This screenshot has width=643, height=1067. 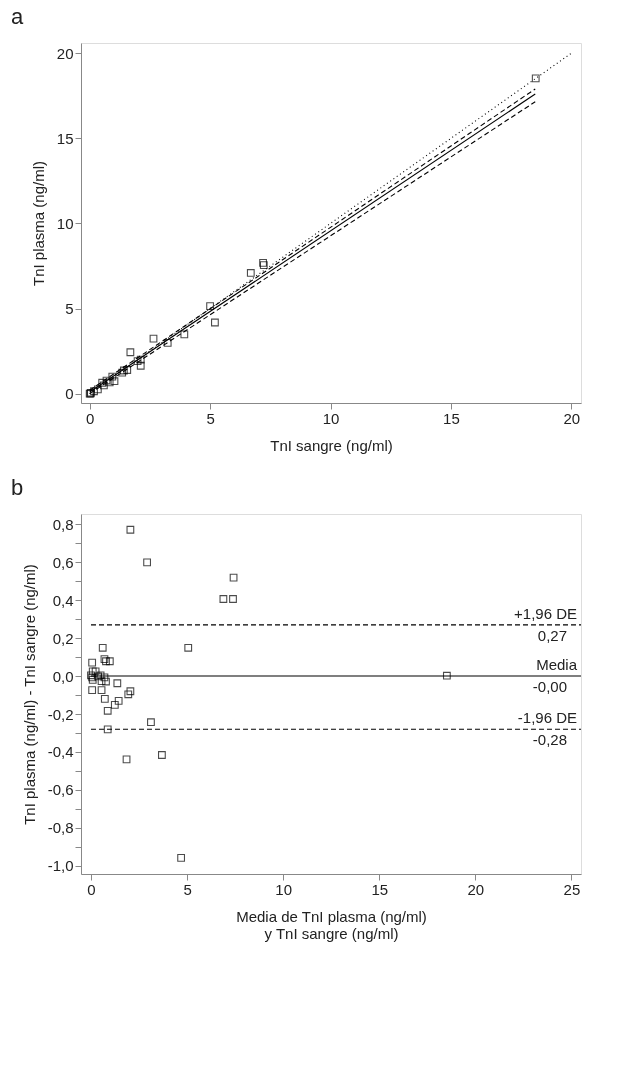 I want to click on y-tick-label: -1,0, so click(x=60, y=866).